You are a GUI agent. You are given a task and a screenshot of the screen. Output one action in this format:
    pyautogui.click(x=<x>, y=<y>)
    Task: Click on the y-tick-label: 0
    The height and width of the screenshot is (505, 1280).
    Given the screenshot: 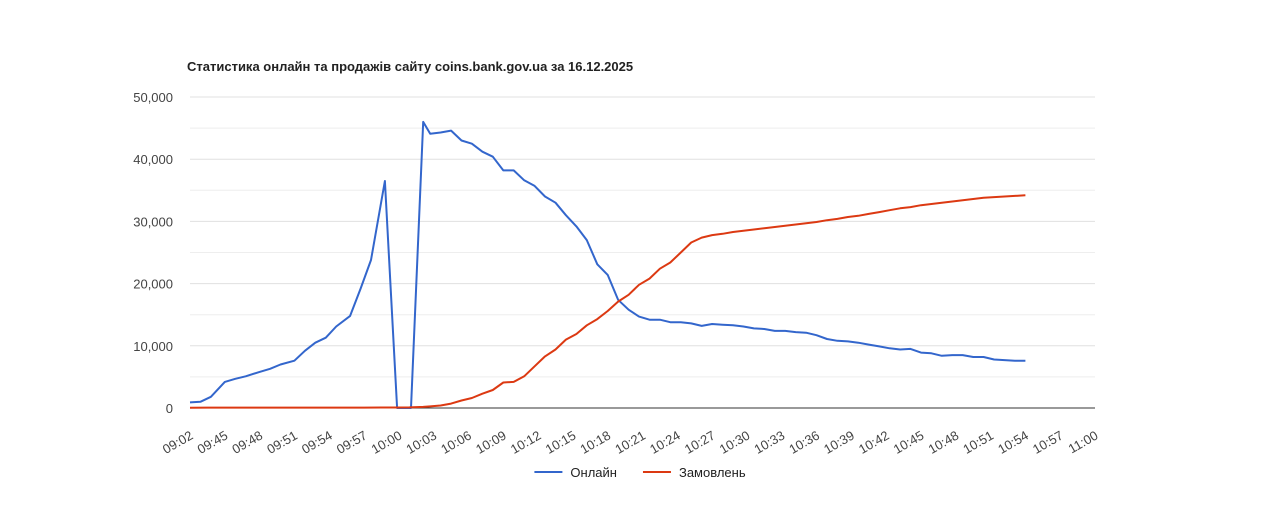 What is the action you would take?
    pyautogui.click(x=169, y=408)
    